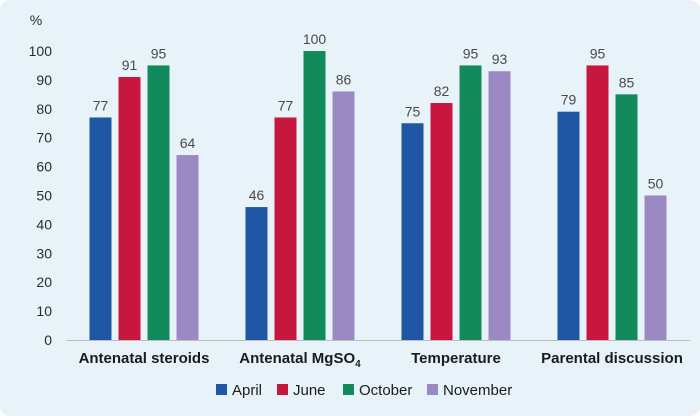  Describe the element at coordinates (257, 195) in the screenshot. I see `data-label: 46` at that location.